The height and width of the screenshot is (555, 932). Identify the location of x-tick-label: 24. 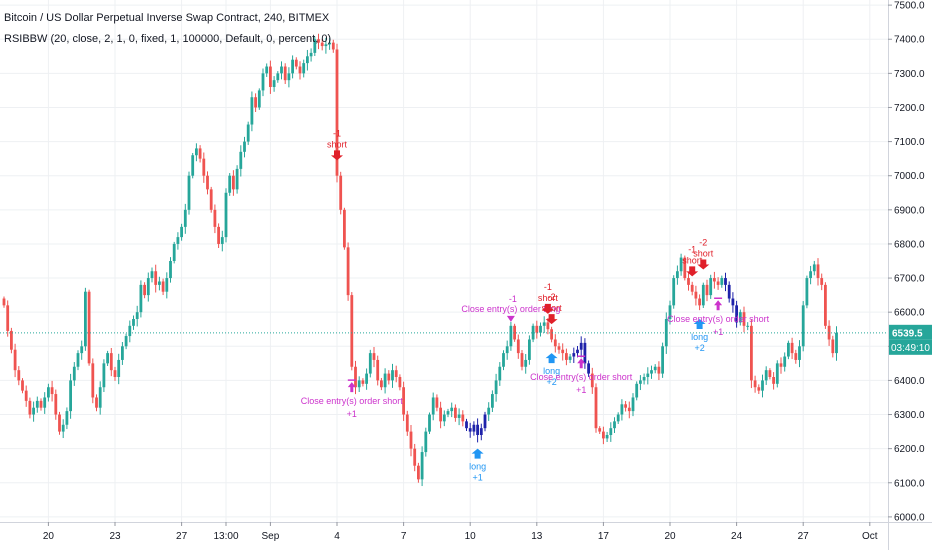
(737, 536).